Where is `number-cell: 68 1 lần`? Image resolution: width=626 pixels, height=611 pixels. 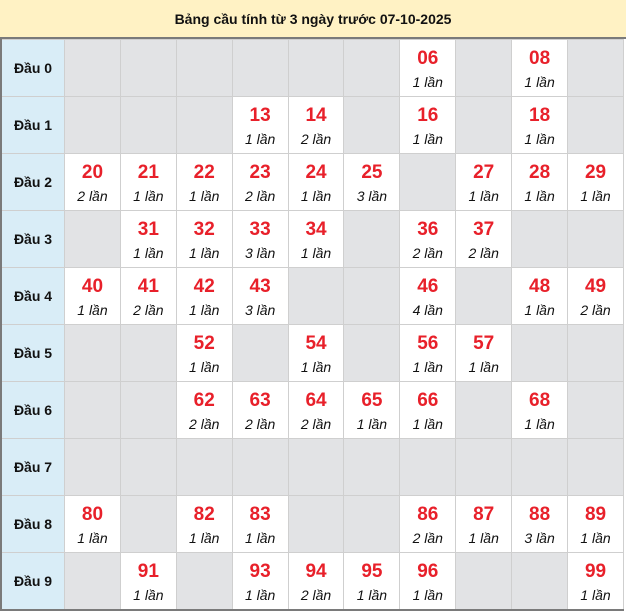 number-cell: 68 1 lần is located at coordinates (540, 410).